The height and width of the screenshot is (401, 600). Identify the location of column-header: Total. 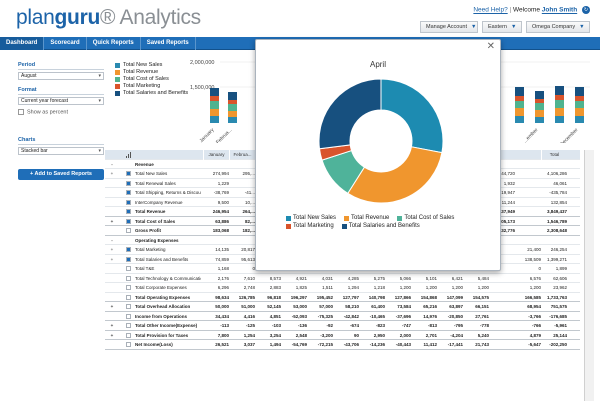
(554, 155).